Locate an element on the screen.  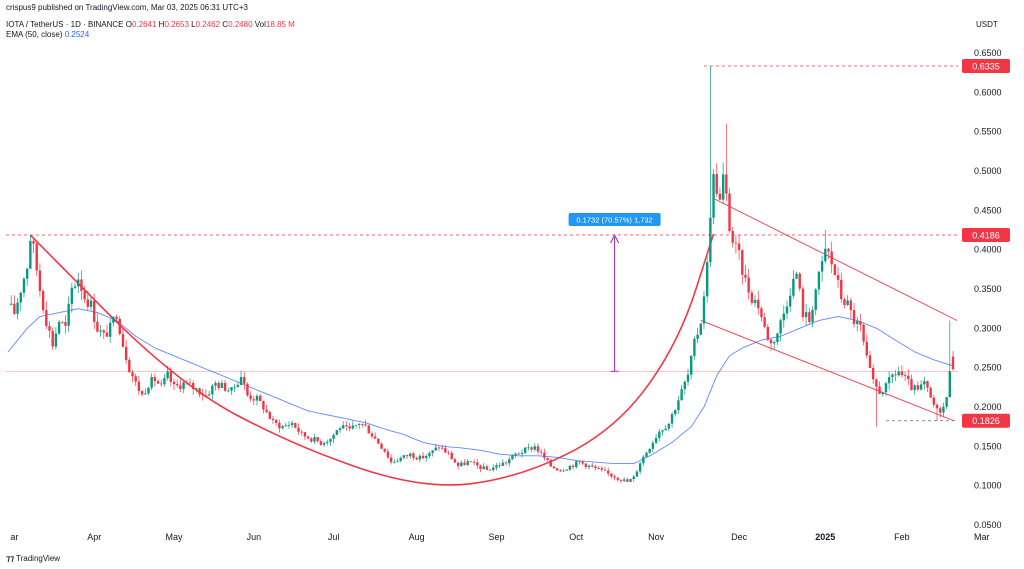
price-marker: 0.1826 is located at coordinates (986, 420).